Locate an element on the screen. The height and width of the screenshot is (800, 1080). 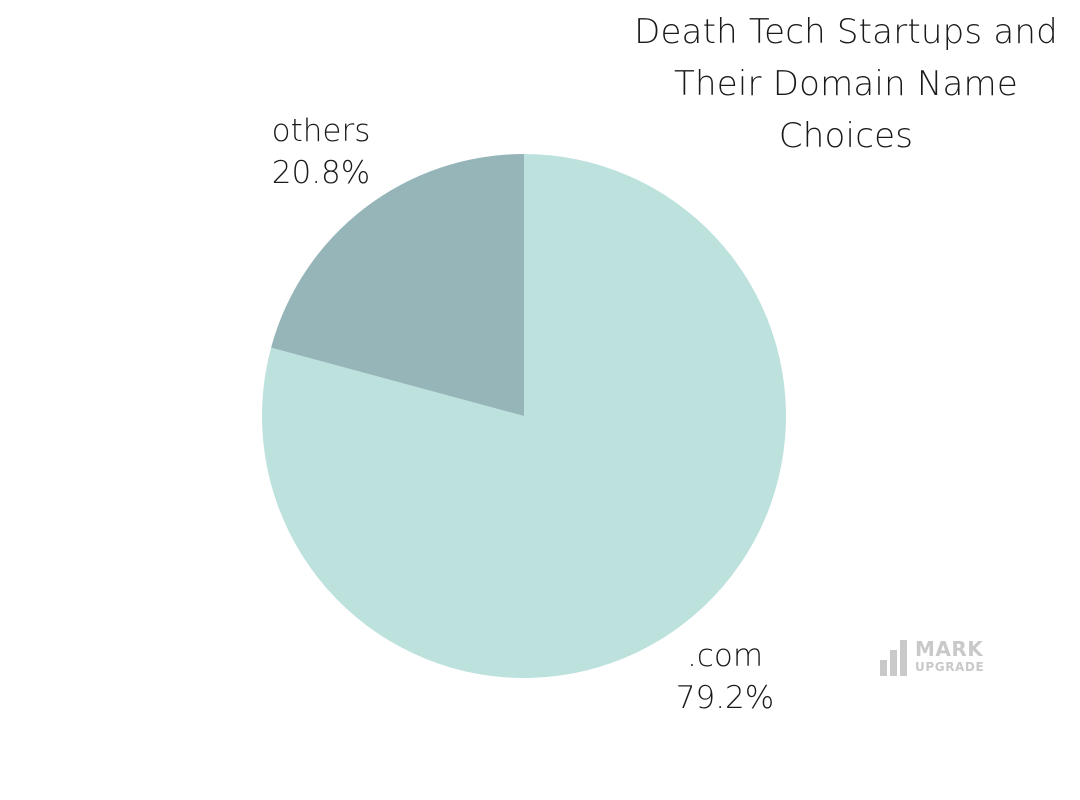
watermark-logo: MARK UPGRADE is located at coordinates (943, 659).